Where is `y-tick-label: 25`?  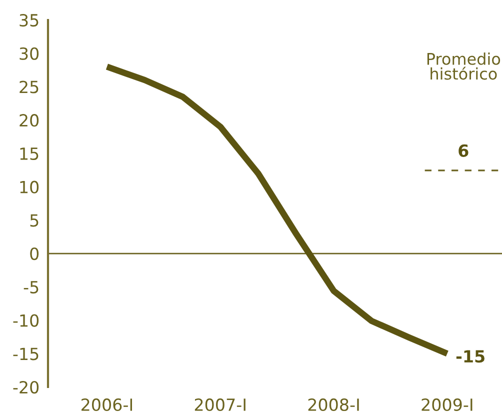 y-tick-label: 25 is located at coordinates (29, 87).